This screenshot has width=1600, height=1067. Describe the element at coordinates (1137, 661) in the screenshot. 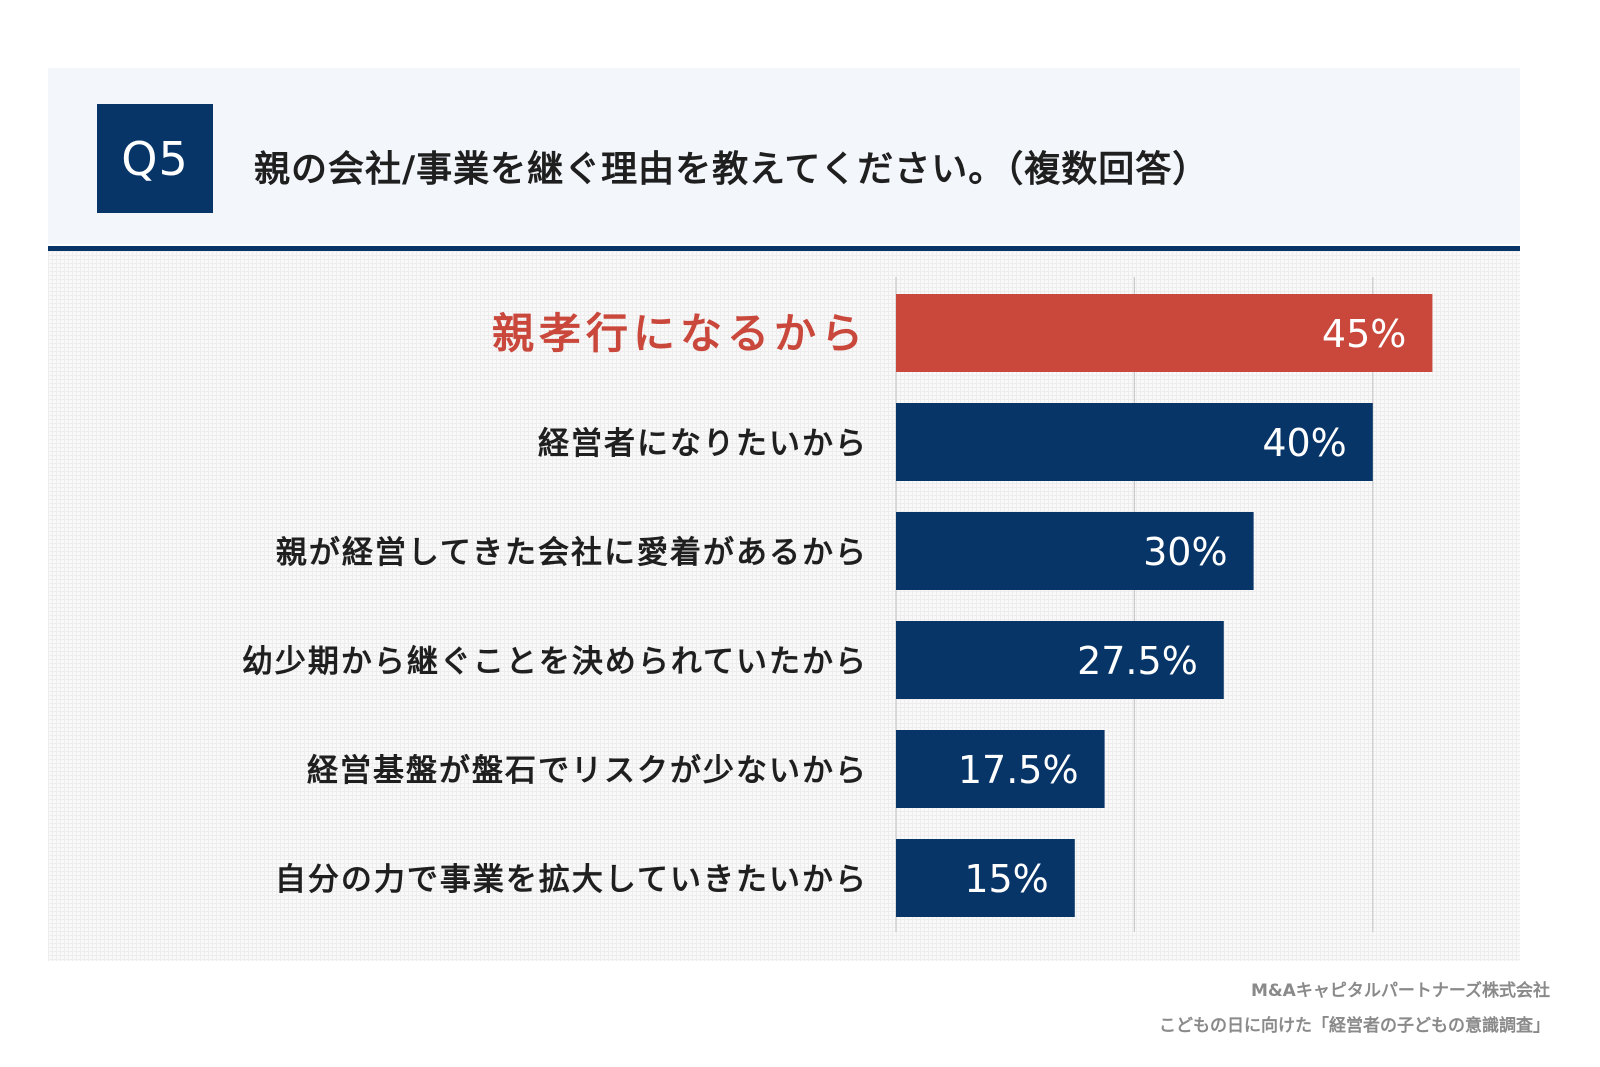

I see `value-label-3: 27.5%` at that location.